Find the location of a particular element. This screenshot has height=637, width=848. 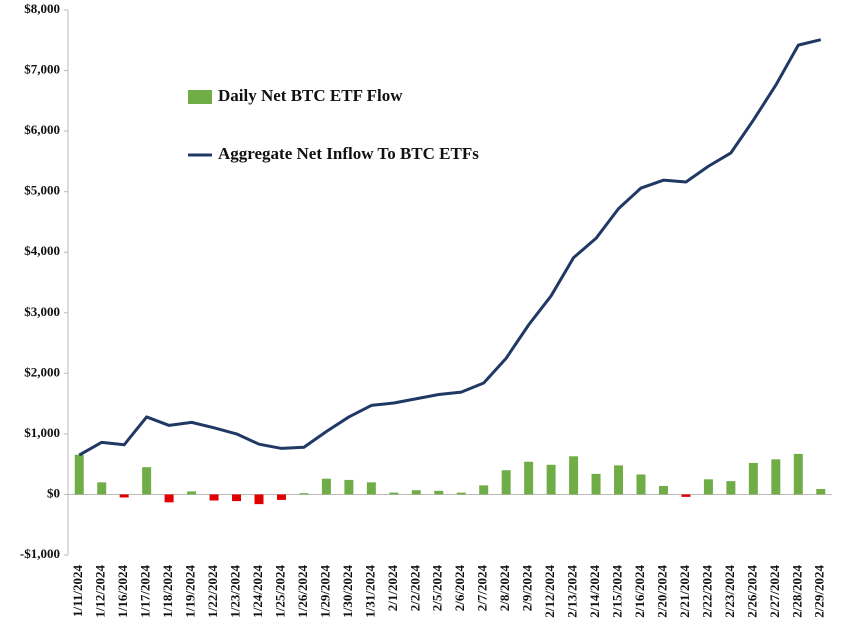

x-tick-label: 1/29/2024 is located at coordinates (324, 591).